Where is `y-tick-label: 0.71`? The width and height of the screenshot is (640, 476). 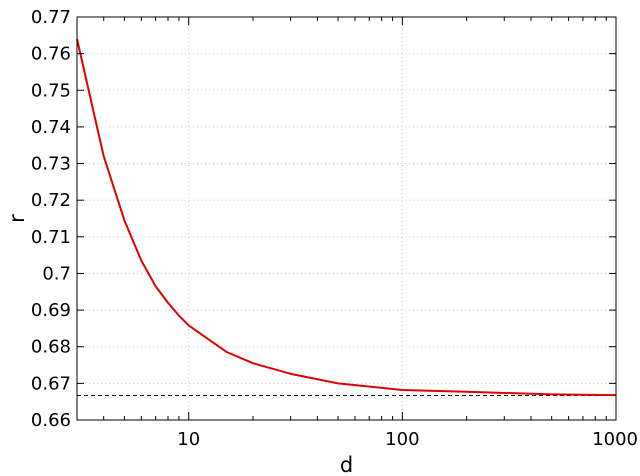 y-tick-label: 0.71 is located at coordinates (51, 237).